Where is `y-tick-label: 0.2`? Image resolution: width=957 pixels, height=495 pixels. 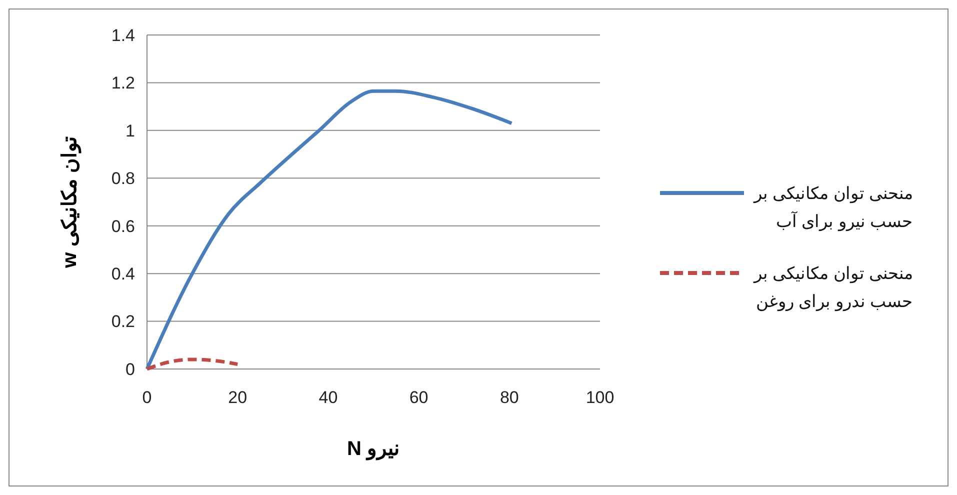 y-tick-label: 0.2 is located at coordinates (123, 322).